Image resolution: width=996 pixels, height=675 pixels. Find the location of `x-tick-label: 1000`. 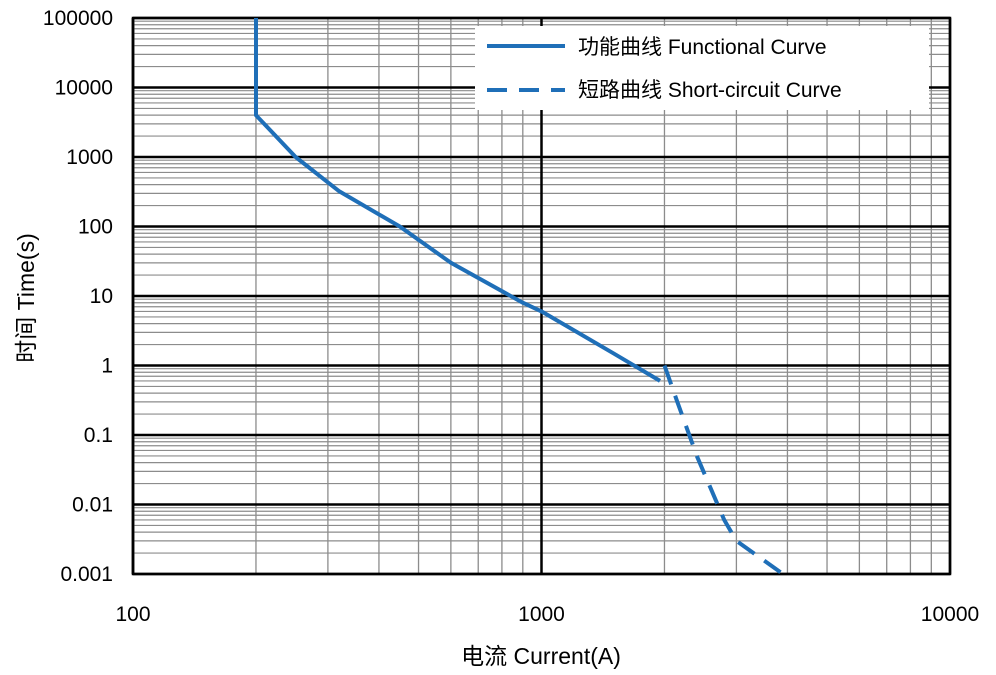

x-tick-label: 1000 is located at coordinates (541, 614).